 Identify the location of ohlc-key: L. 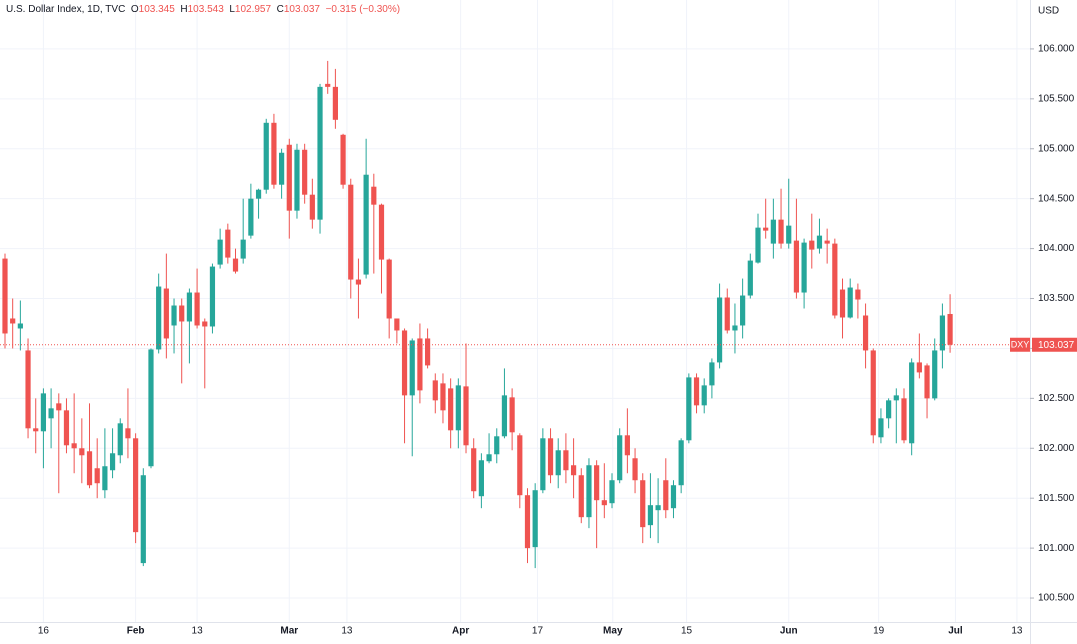
(232, 9).